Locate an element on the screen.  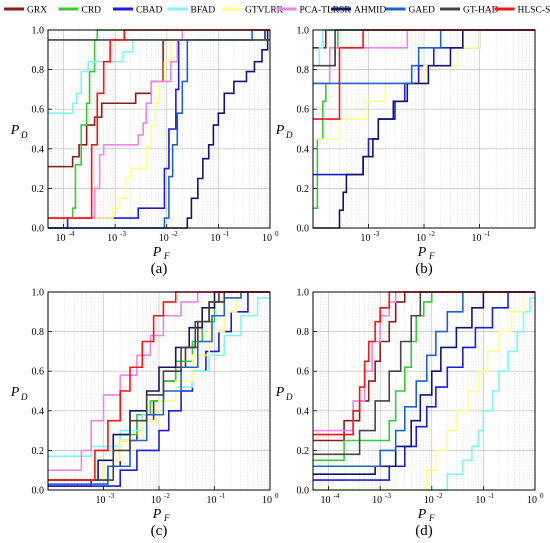
series-line-grx is located at coordinates (424, 366).